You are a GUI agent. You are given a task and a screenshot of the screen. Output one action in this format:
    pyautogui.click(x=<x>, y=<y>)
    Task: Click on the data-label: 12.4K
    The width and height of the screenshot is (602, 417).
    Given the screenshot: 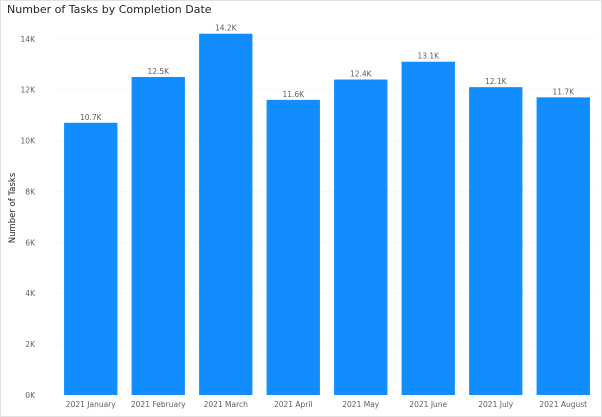 What is the action you would take?
    pyautogui.click(x=361, y=74)
    